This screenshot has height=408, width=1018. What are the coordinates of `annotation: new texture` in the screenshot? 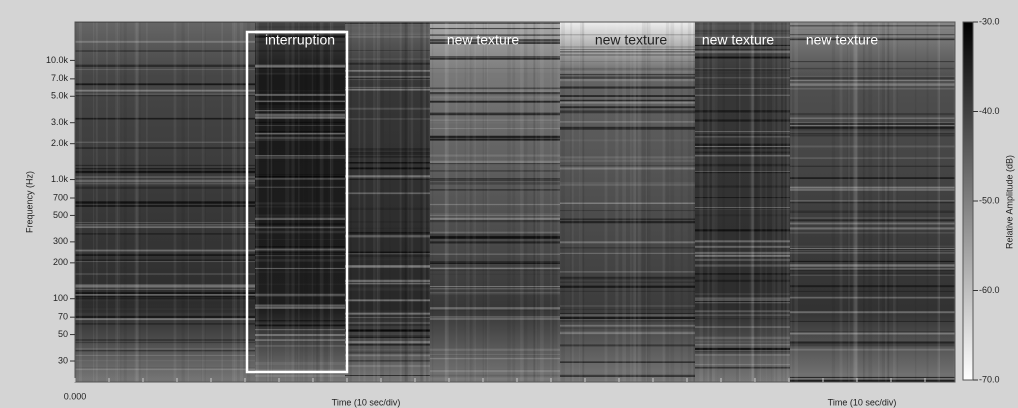 It's located at (483, 40).